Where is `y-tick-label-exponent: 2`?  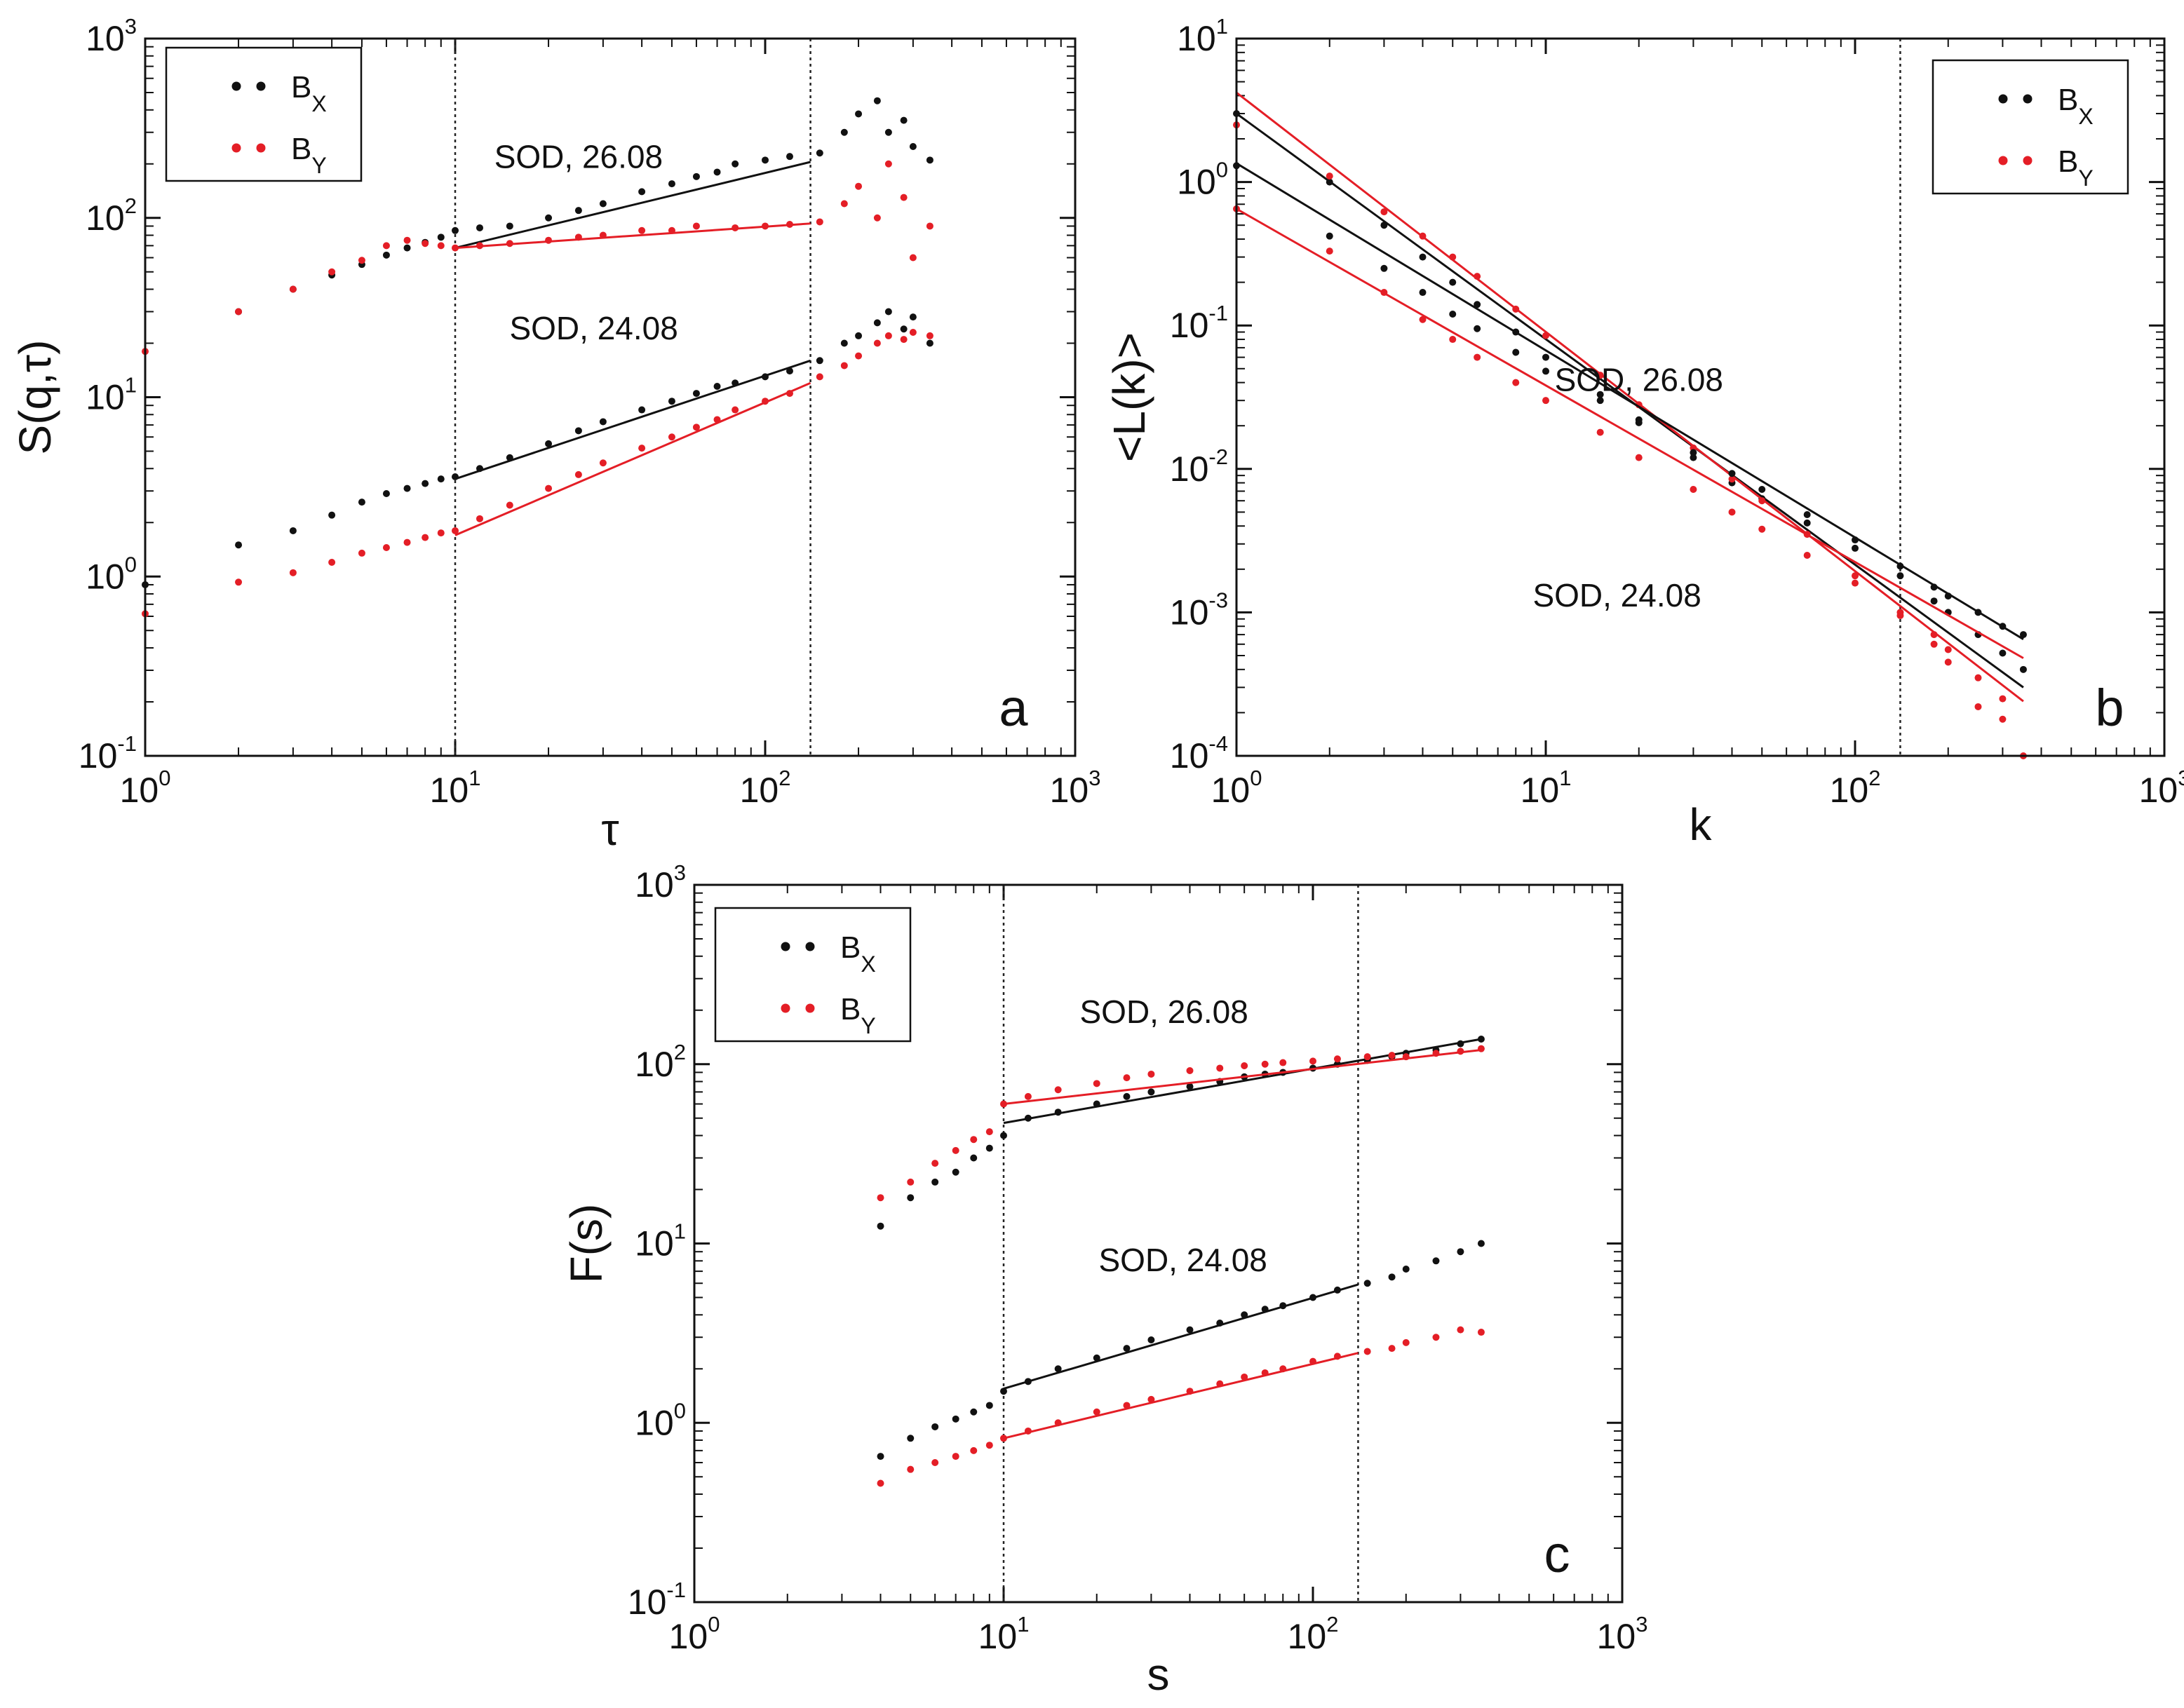 y-tick-label-exponent: 2 is located at coordinates (680, 1052).